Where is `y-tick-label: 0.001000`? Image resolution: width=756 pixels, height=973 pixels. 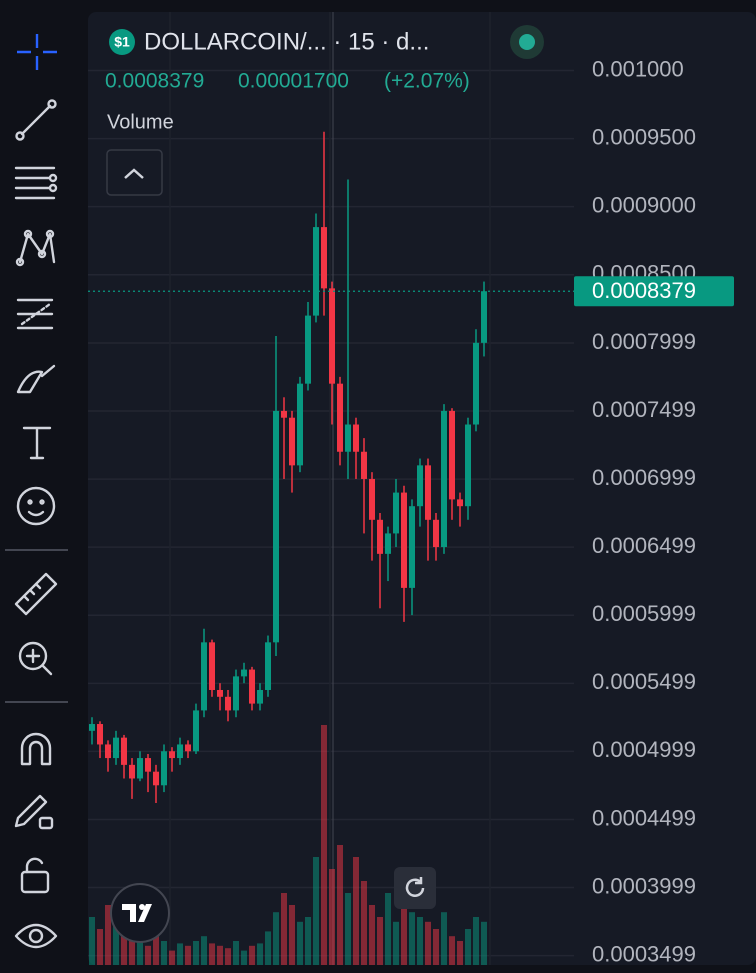
y-tick-label: 0.001000 is located at coordinates (638, 68).